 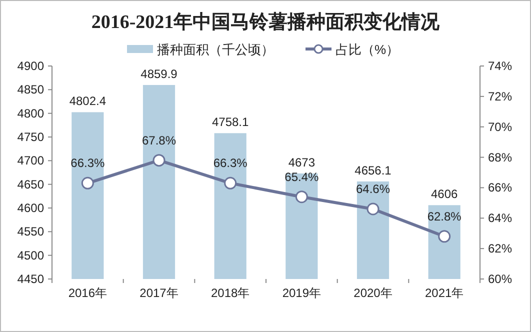 I want to click on data-label: 62.8%, so click(x=444, y=216).